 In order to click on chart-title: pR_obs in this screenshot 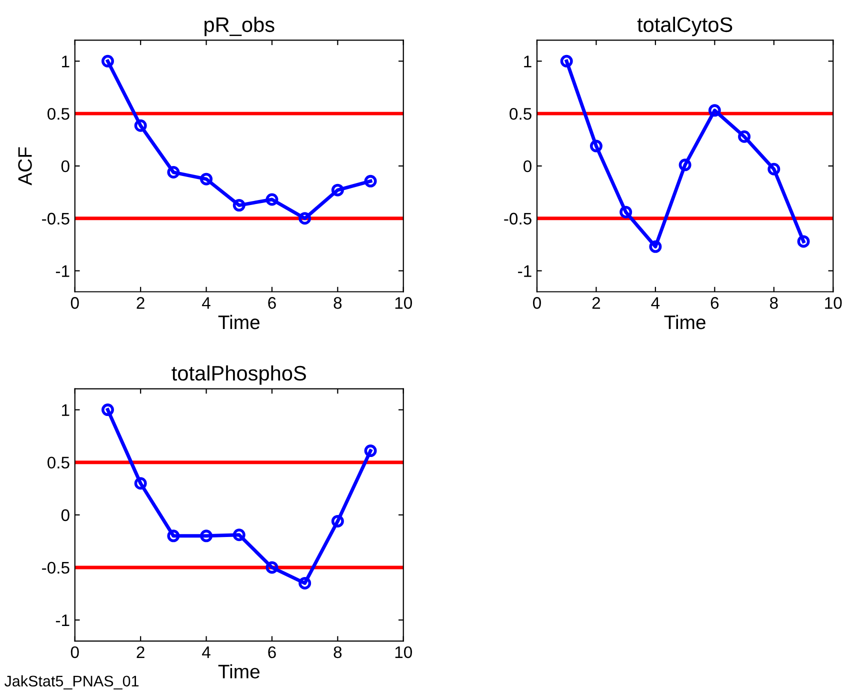, I will do `click(239, 26)`.